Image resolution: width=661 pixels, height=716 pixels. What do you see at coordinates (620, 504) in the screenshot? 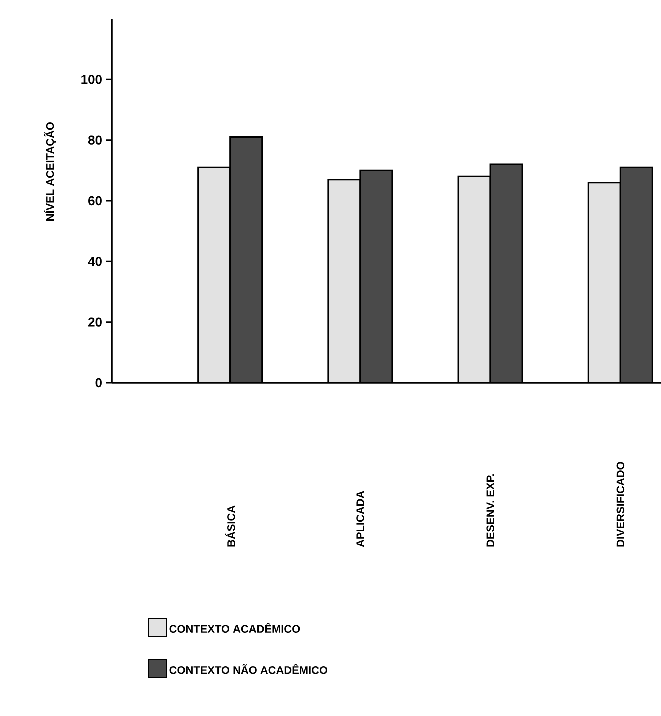
I see `x-tick-label: DIVERSIFICADO` at bounding box center [620, 504].